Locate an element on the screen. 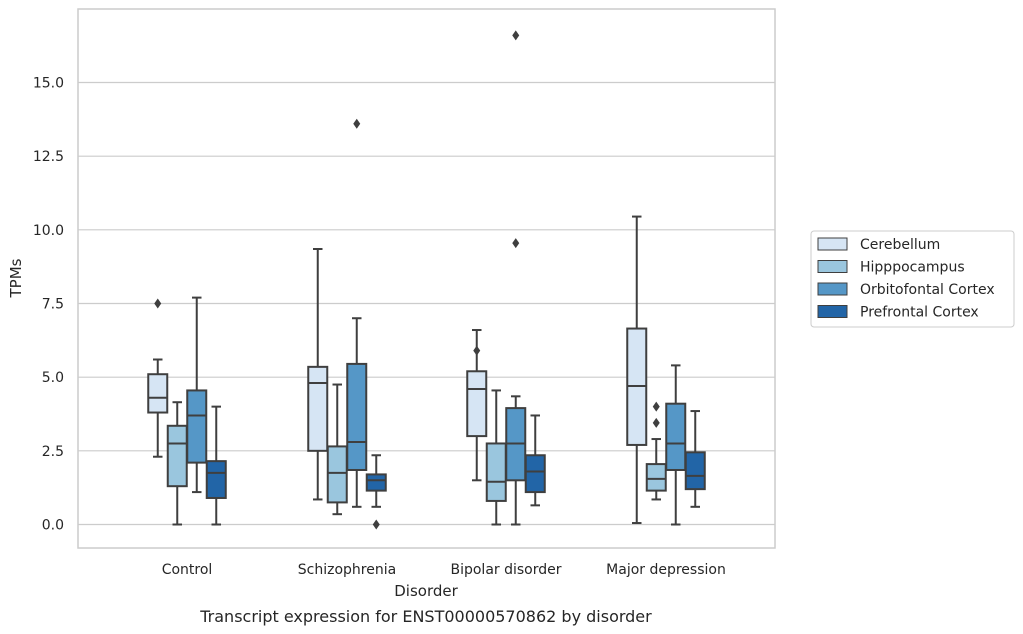  y-tick-label: 2.5 is located at coordinates (53, 452).